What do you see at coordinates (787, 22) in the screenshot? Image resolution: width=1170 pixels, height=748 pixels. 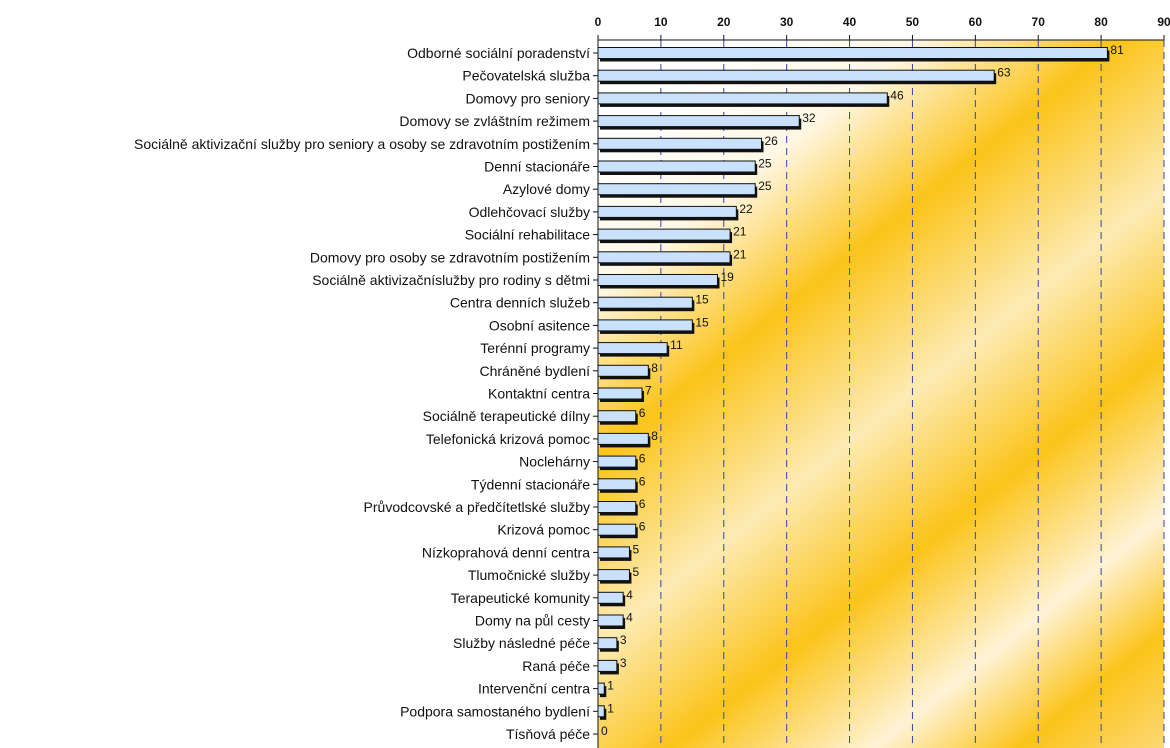 I see `x-tick-label: 30` at bounding box center [787, 22].